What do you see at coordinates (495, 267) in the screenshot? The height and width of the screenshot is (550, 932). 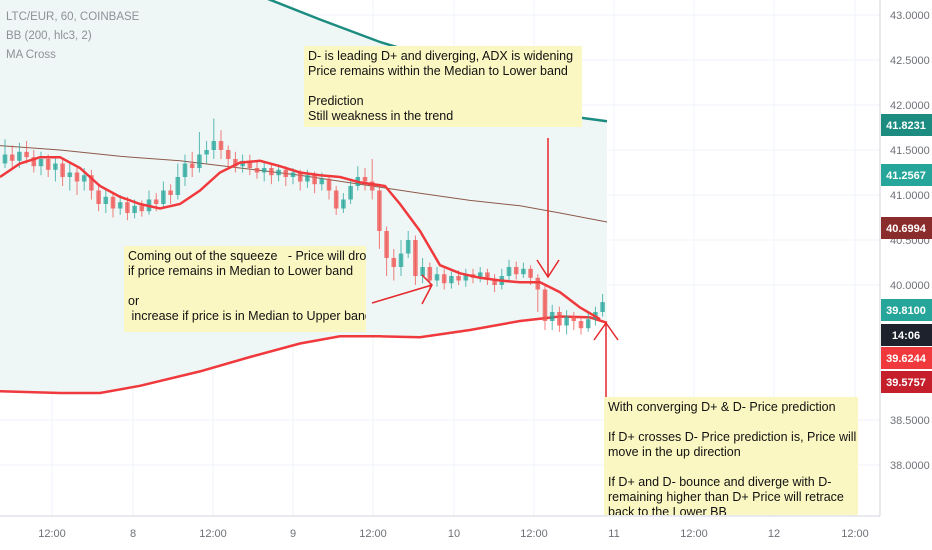 I see `annotation-arrows` at bounding box center [495, 267].